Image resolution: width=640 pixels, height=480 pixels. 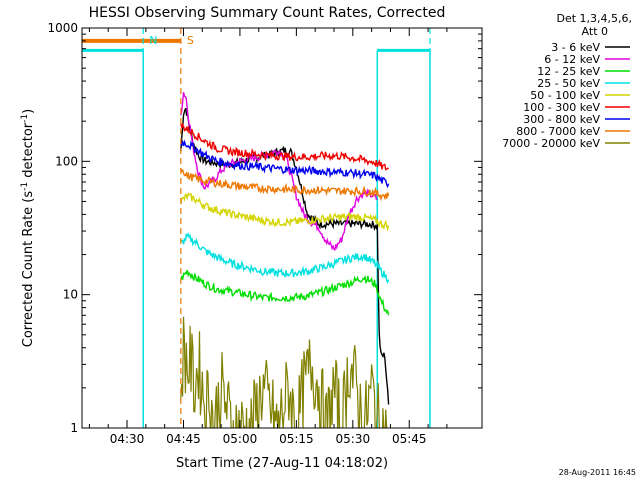 I want to click on y-tick-label: 10, so click(x=70, y=295).